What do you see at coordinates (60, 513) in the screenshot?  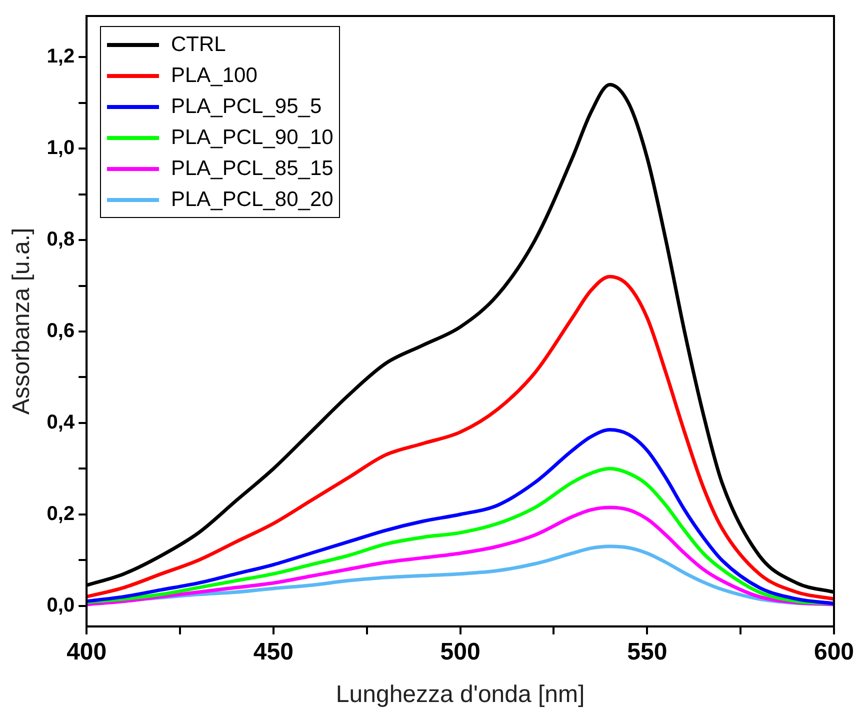 I see `y-tick-label: 0,2` at bounding box center [60, 513].